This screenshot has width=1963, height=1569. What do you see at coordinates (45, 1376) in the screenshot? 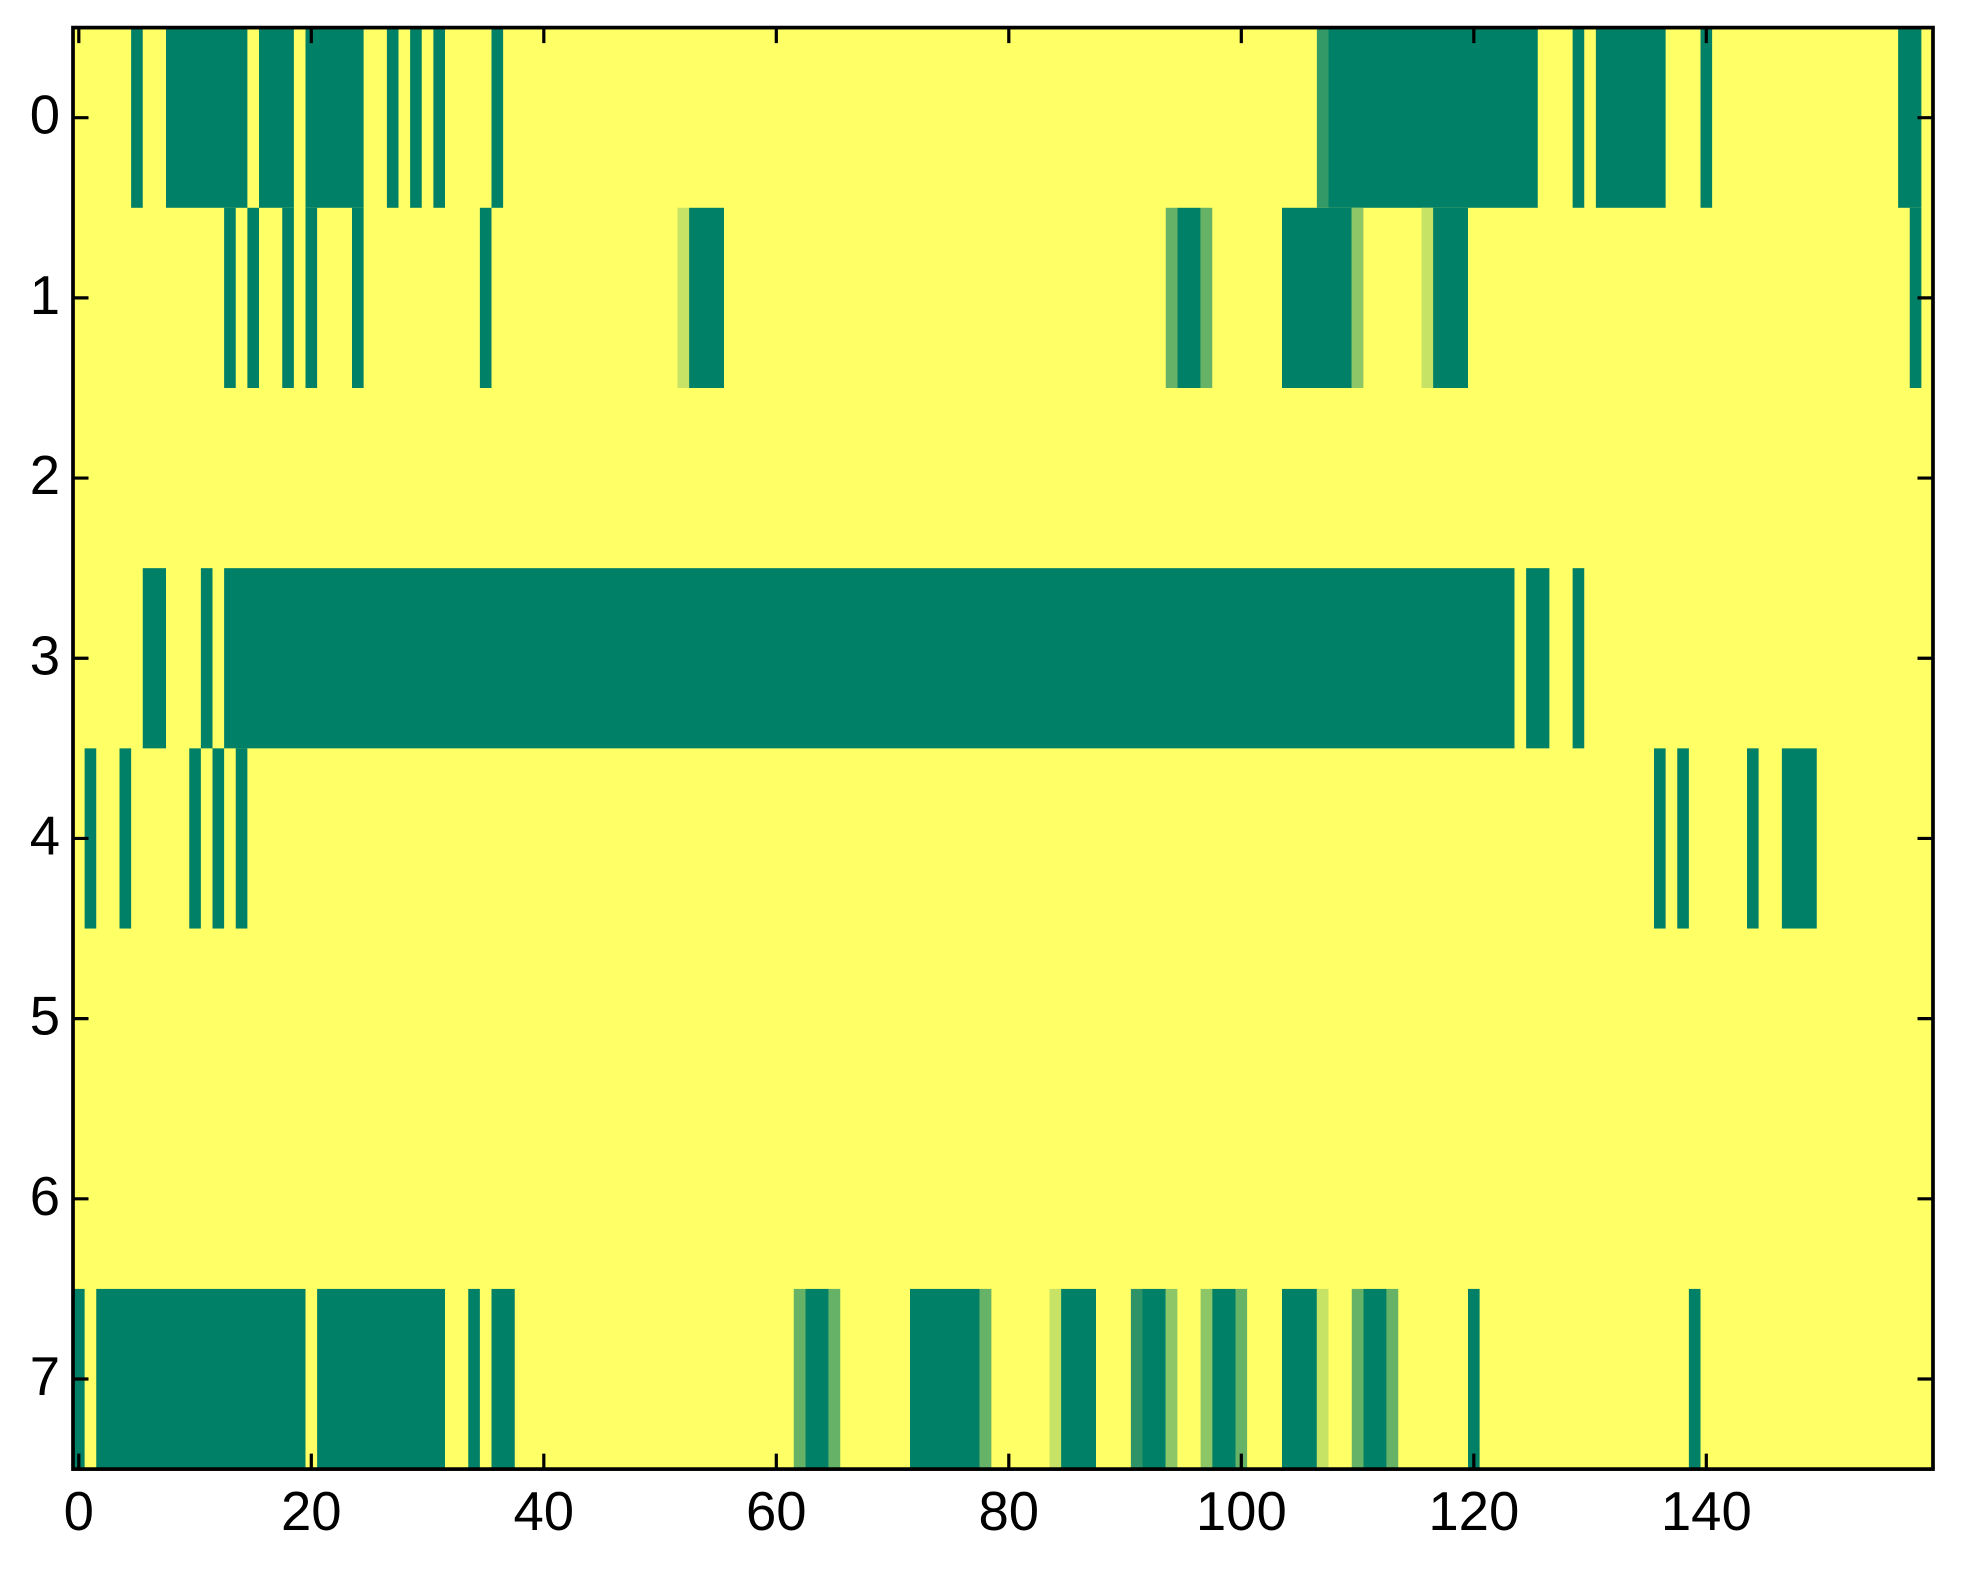
I see `svg-text: 7` at bounding box center [45, 1376].